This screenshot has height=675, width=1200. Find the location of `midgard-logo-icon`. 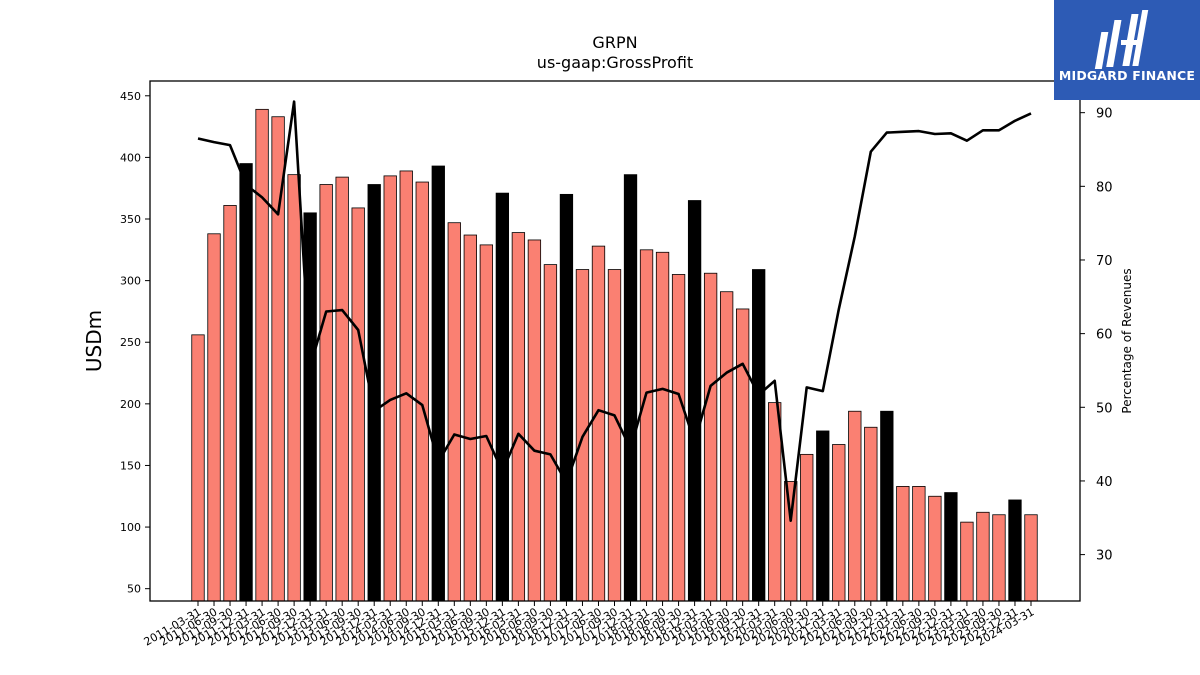

midgard-logo-icon is located at coordinates (1121, 39).